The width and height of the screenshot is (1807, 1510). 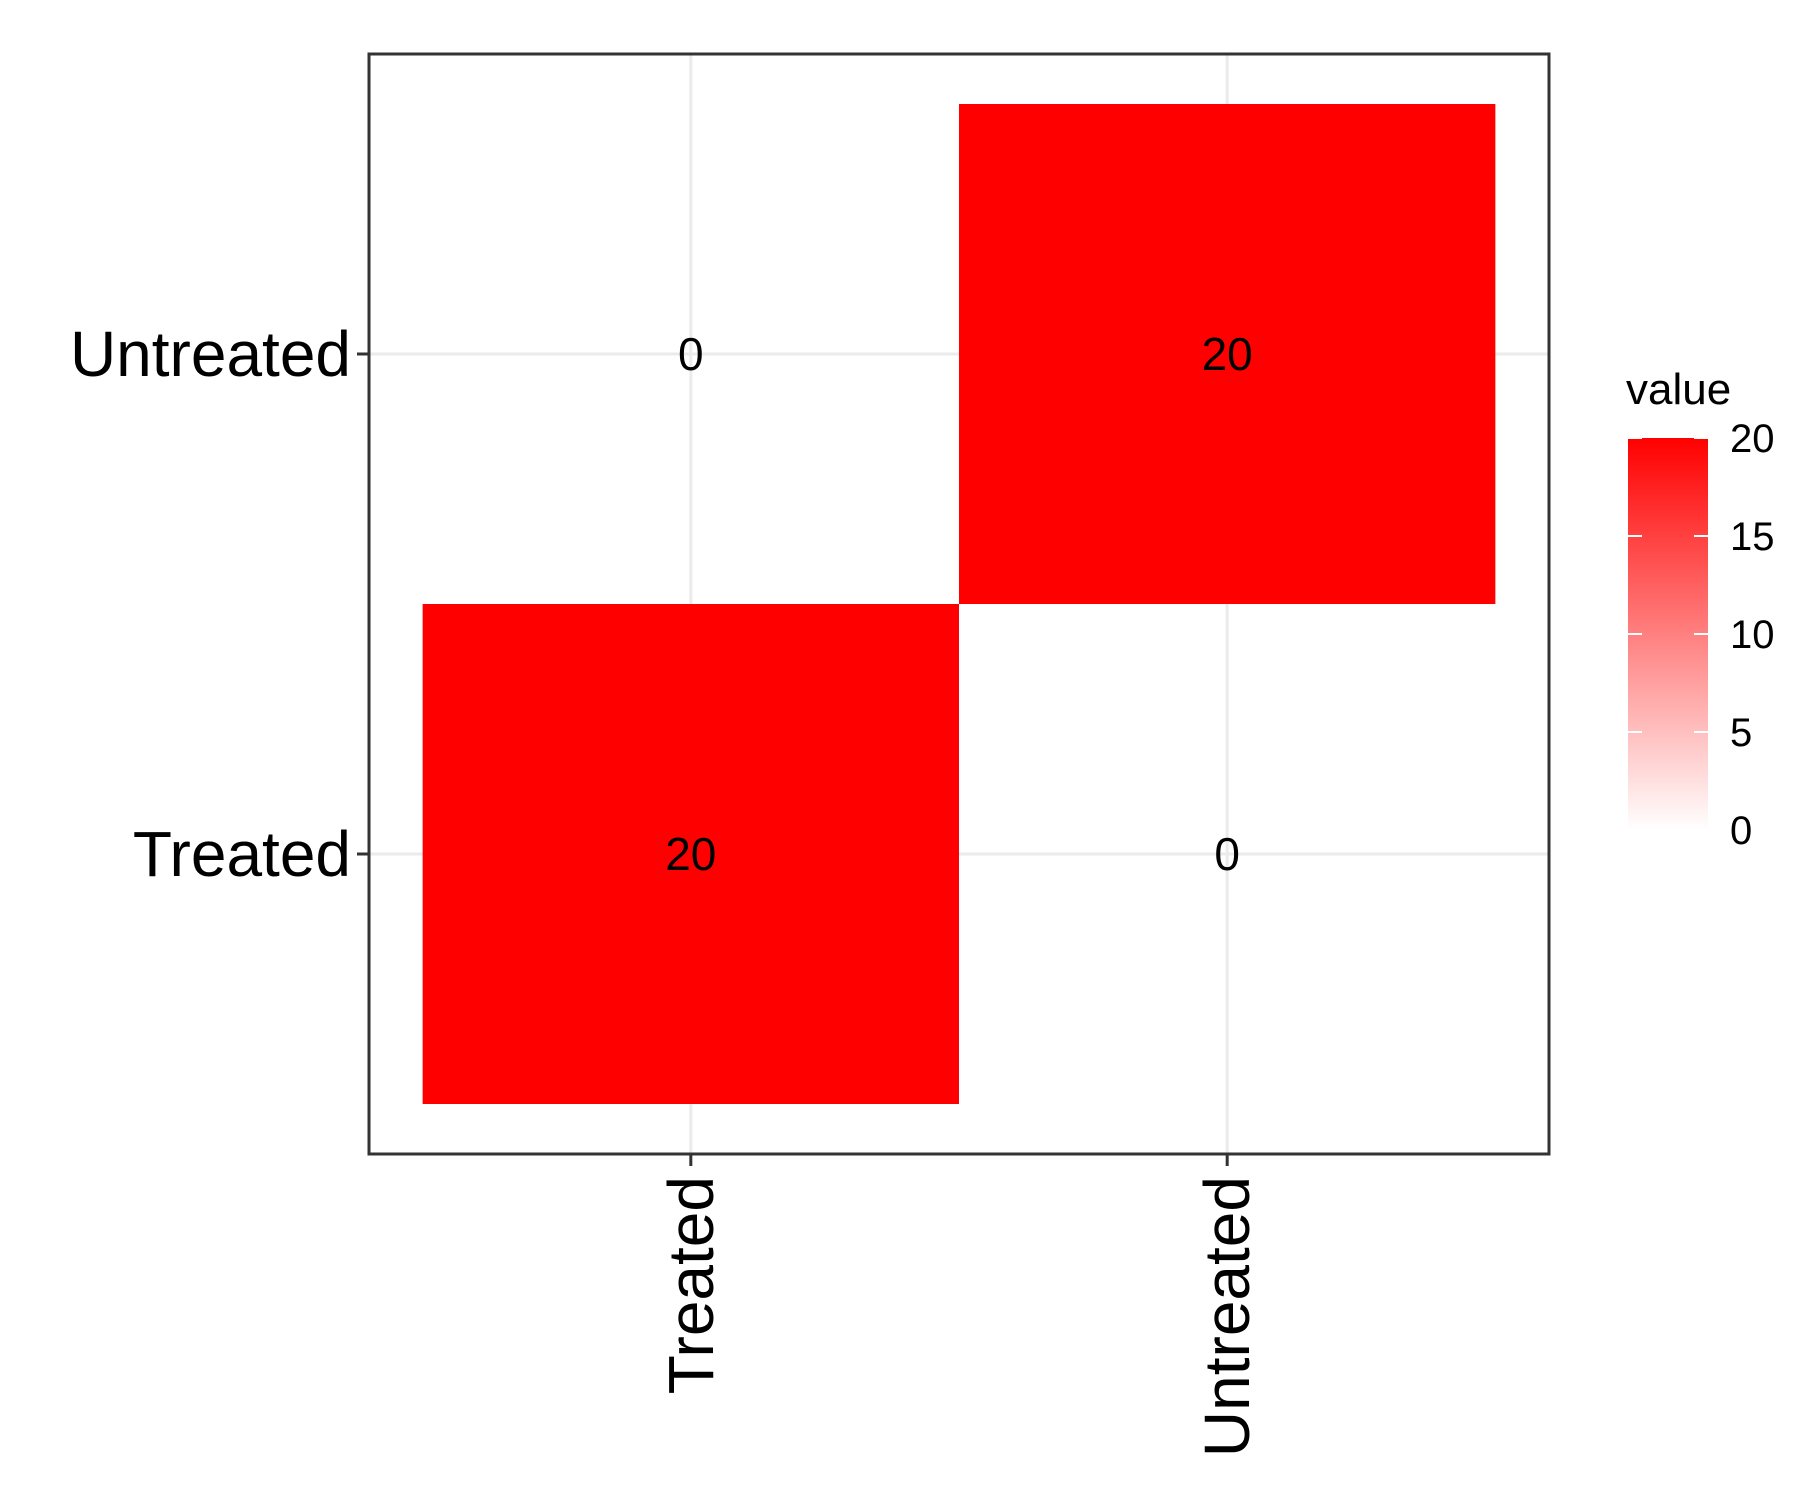 I want to click on legend-tick-label: 15, so click(x=1752, y=537).